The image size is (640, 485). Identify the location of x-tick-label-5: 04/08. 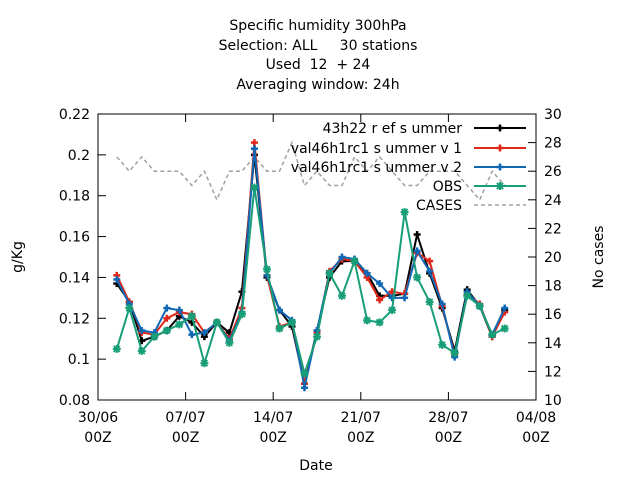
(536, 418).